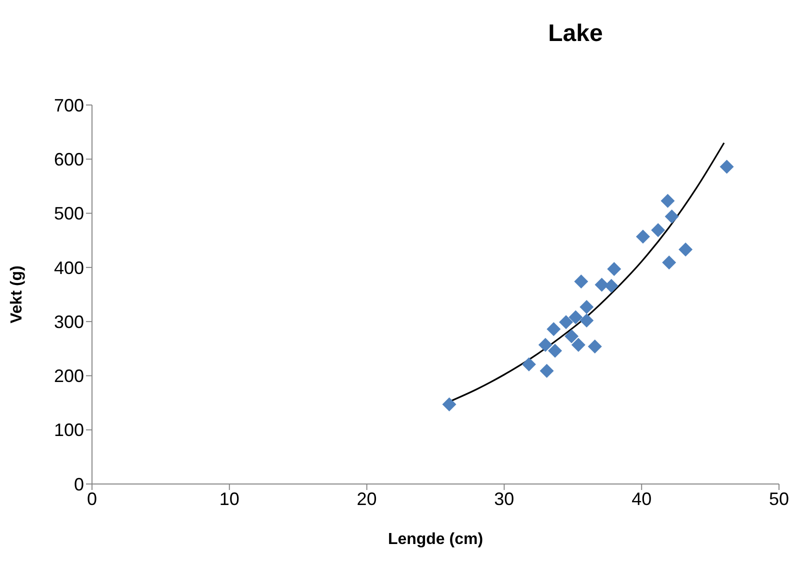  Describe the element at coordinates (436, 539) in the screenshot. I see `x-axis-title: Lengde (cm)` at that location.